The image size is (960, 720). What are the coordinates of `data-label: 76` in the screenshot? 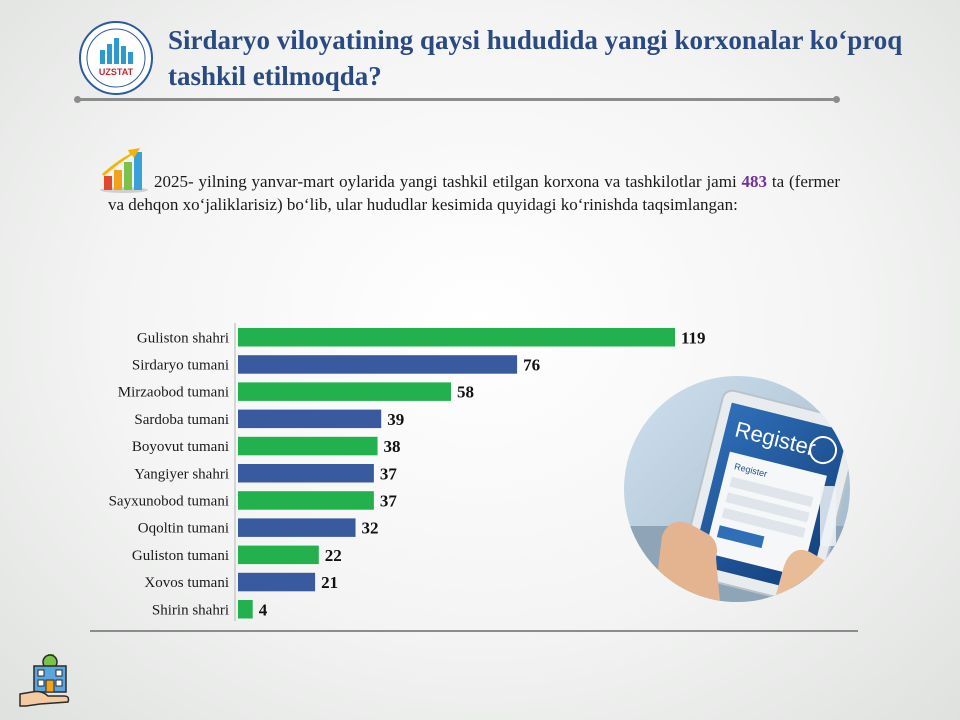 It's located at (531, 364).